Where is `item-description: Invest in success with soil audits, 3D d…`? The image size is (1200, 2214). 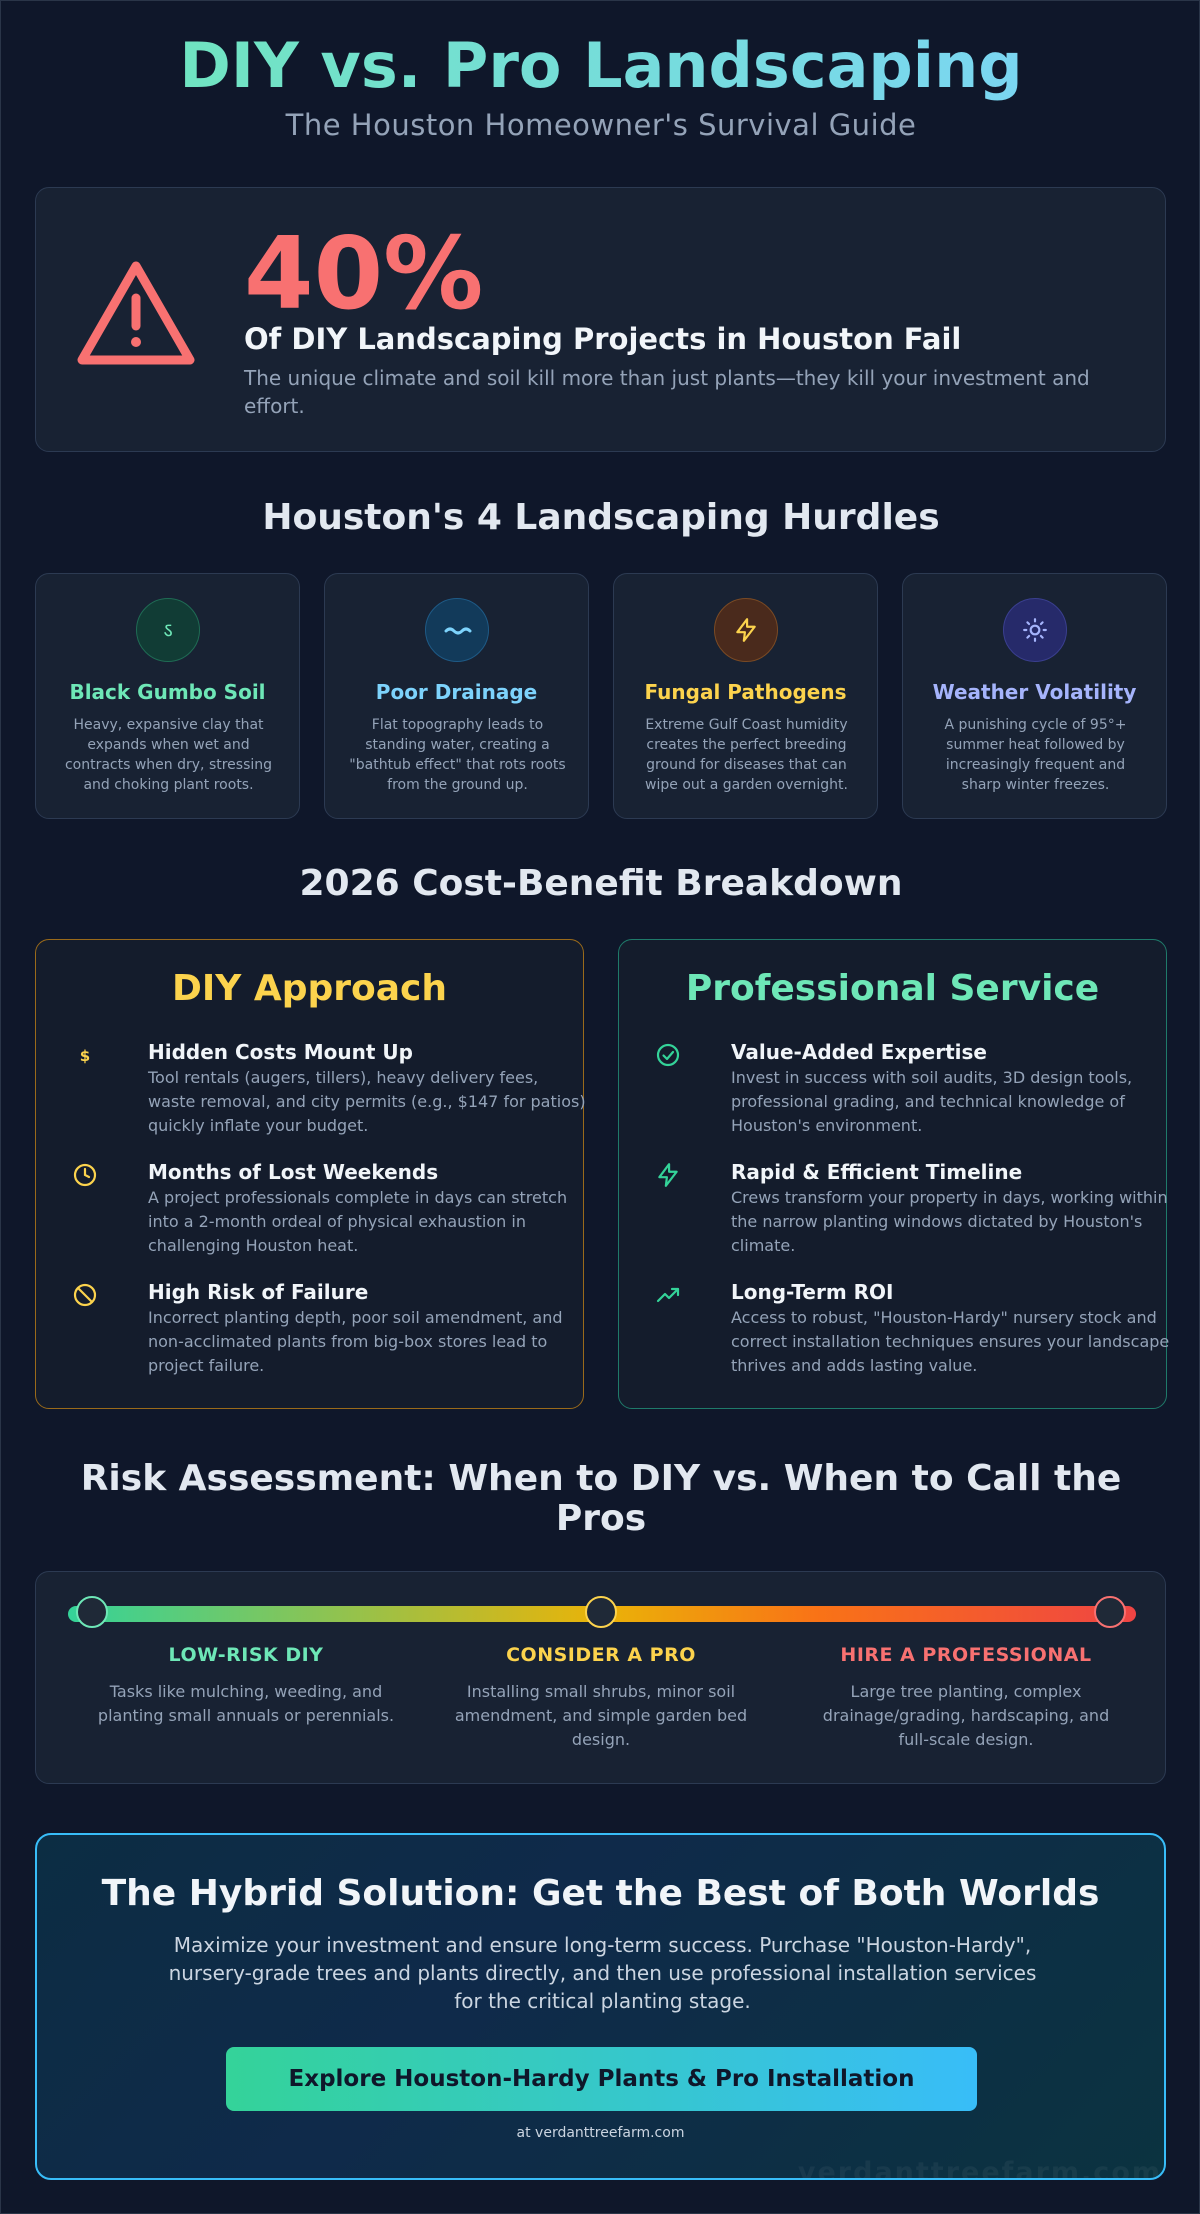
item-description: Invest in success with soil audits, 3D d… is located at coordinates (932, 1101).